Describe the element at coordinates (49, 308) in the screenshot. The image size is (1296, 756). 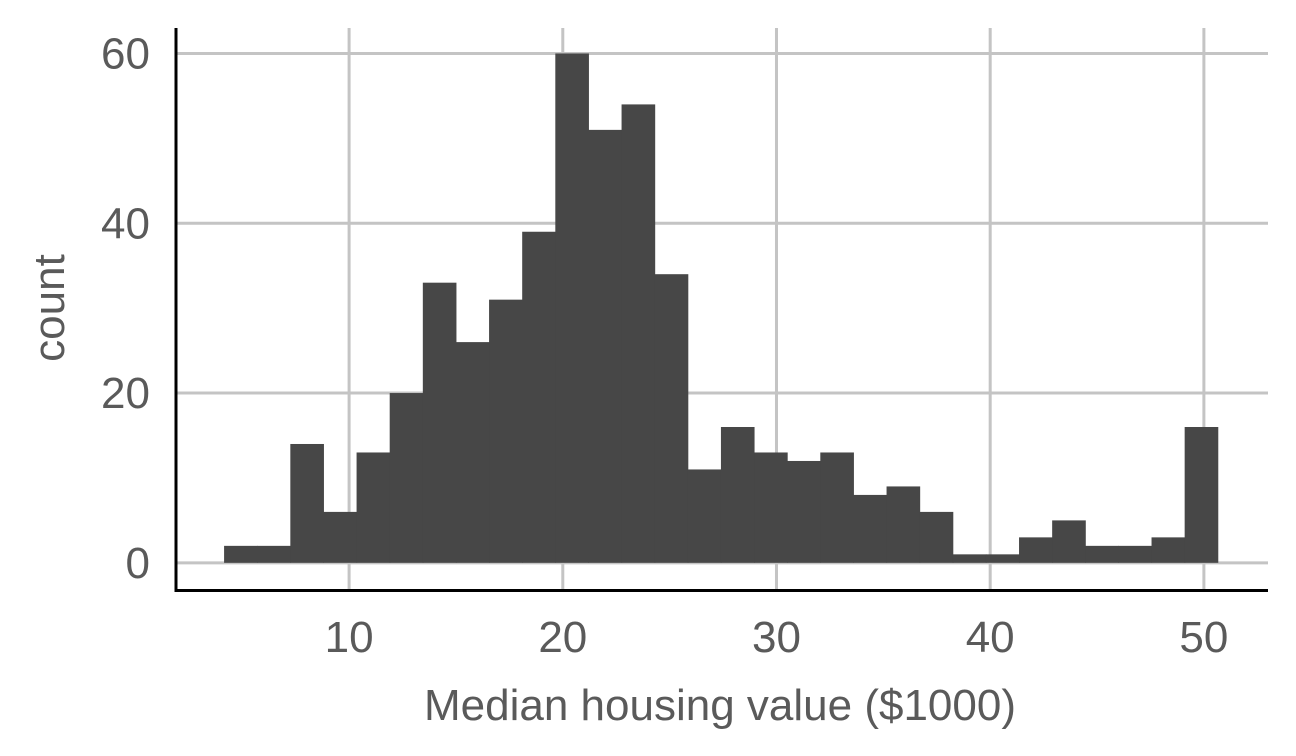
I see `y-axis-title: count` at that location.